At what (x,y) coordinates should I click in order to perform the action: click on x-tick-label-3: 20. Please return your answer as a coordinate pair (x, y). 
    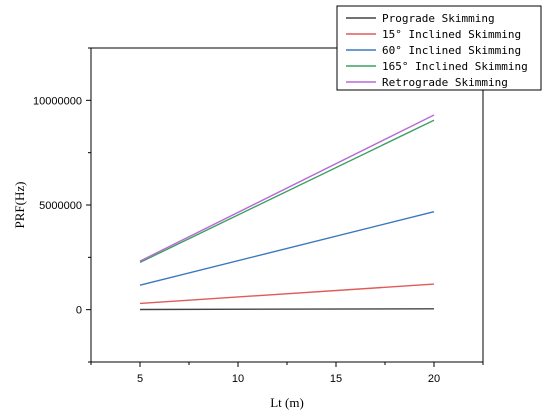
    Looking at the image, I should click on (434, 379).